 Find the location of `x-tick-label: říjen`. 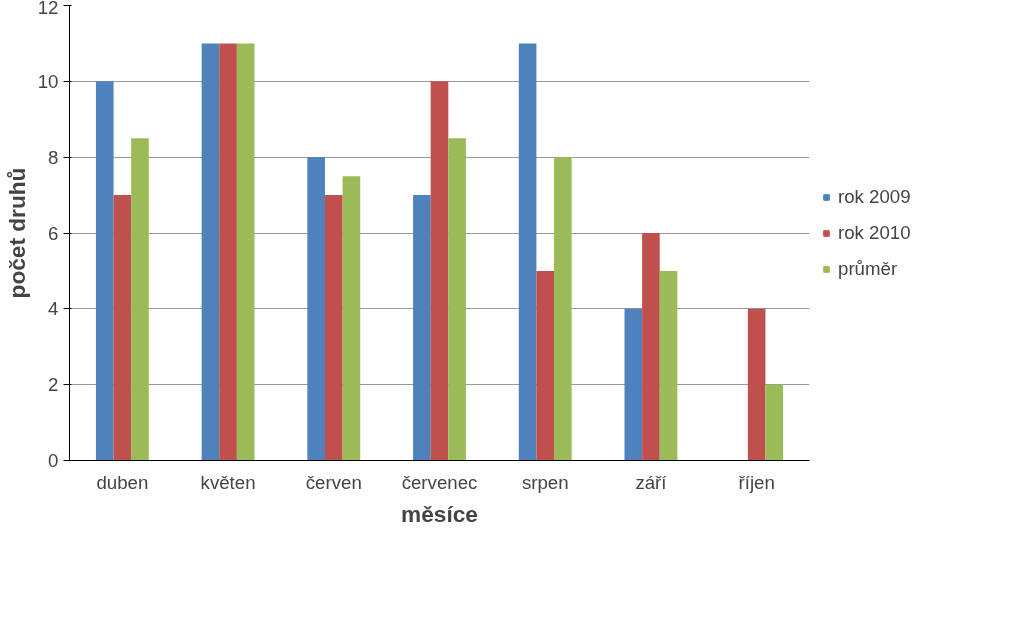

x-tick-label: říjen is located at coordinates (756, 482).